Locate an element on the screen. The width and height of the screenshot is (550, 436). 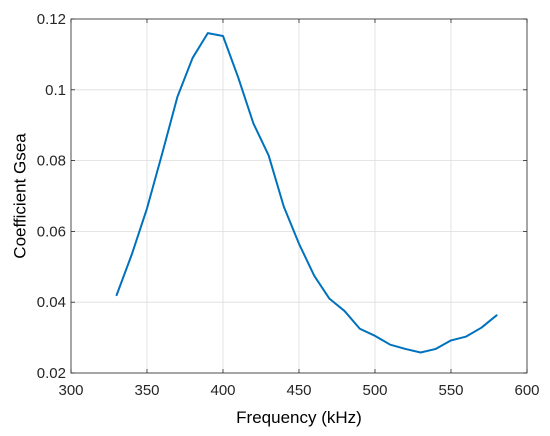
y-tick-label: 0.06 is located at coordinates (51, 231).